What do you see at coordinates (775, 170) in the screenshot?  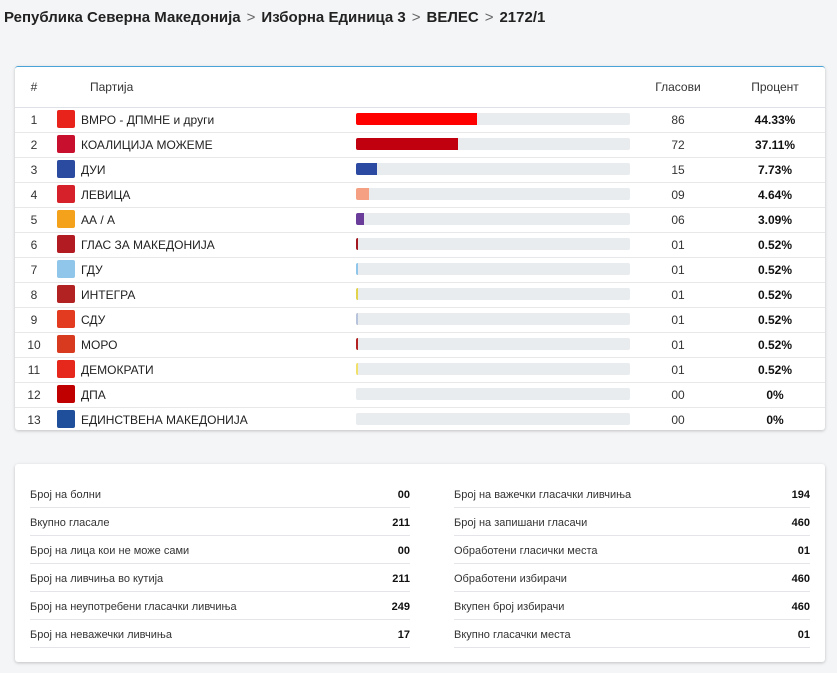 I see `percent-value: 7.73%` at bounding box center [775, 170].